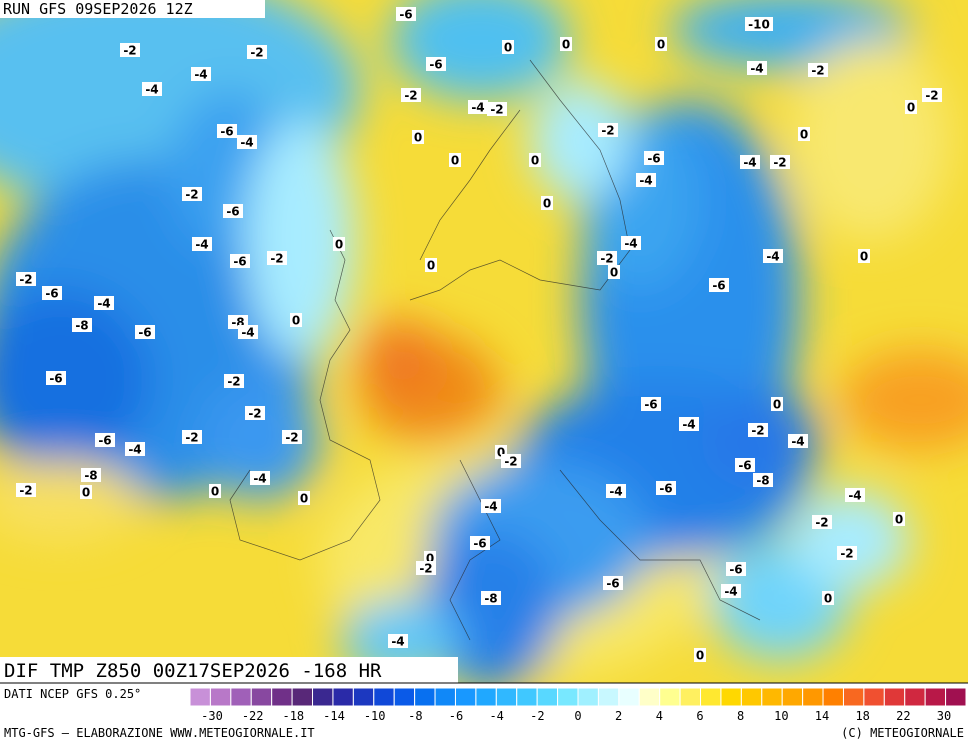 The image size is (968, 745). Describe the element at coordinates (903, 716) in the screenshot. I see `colorbar-tick-label: 22` at that location.